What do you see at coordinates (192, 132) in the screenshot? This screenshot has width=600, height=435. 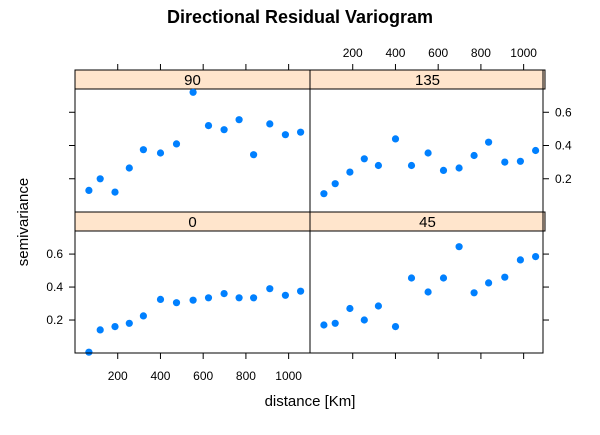 I see `panel-90: 90` at bounding box center [192, 132].